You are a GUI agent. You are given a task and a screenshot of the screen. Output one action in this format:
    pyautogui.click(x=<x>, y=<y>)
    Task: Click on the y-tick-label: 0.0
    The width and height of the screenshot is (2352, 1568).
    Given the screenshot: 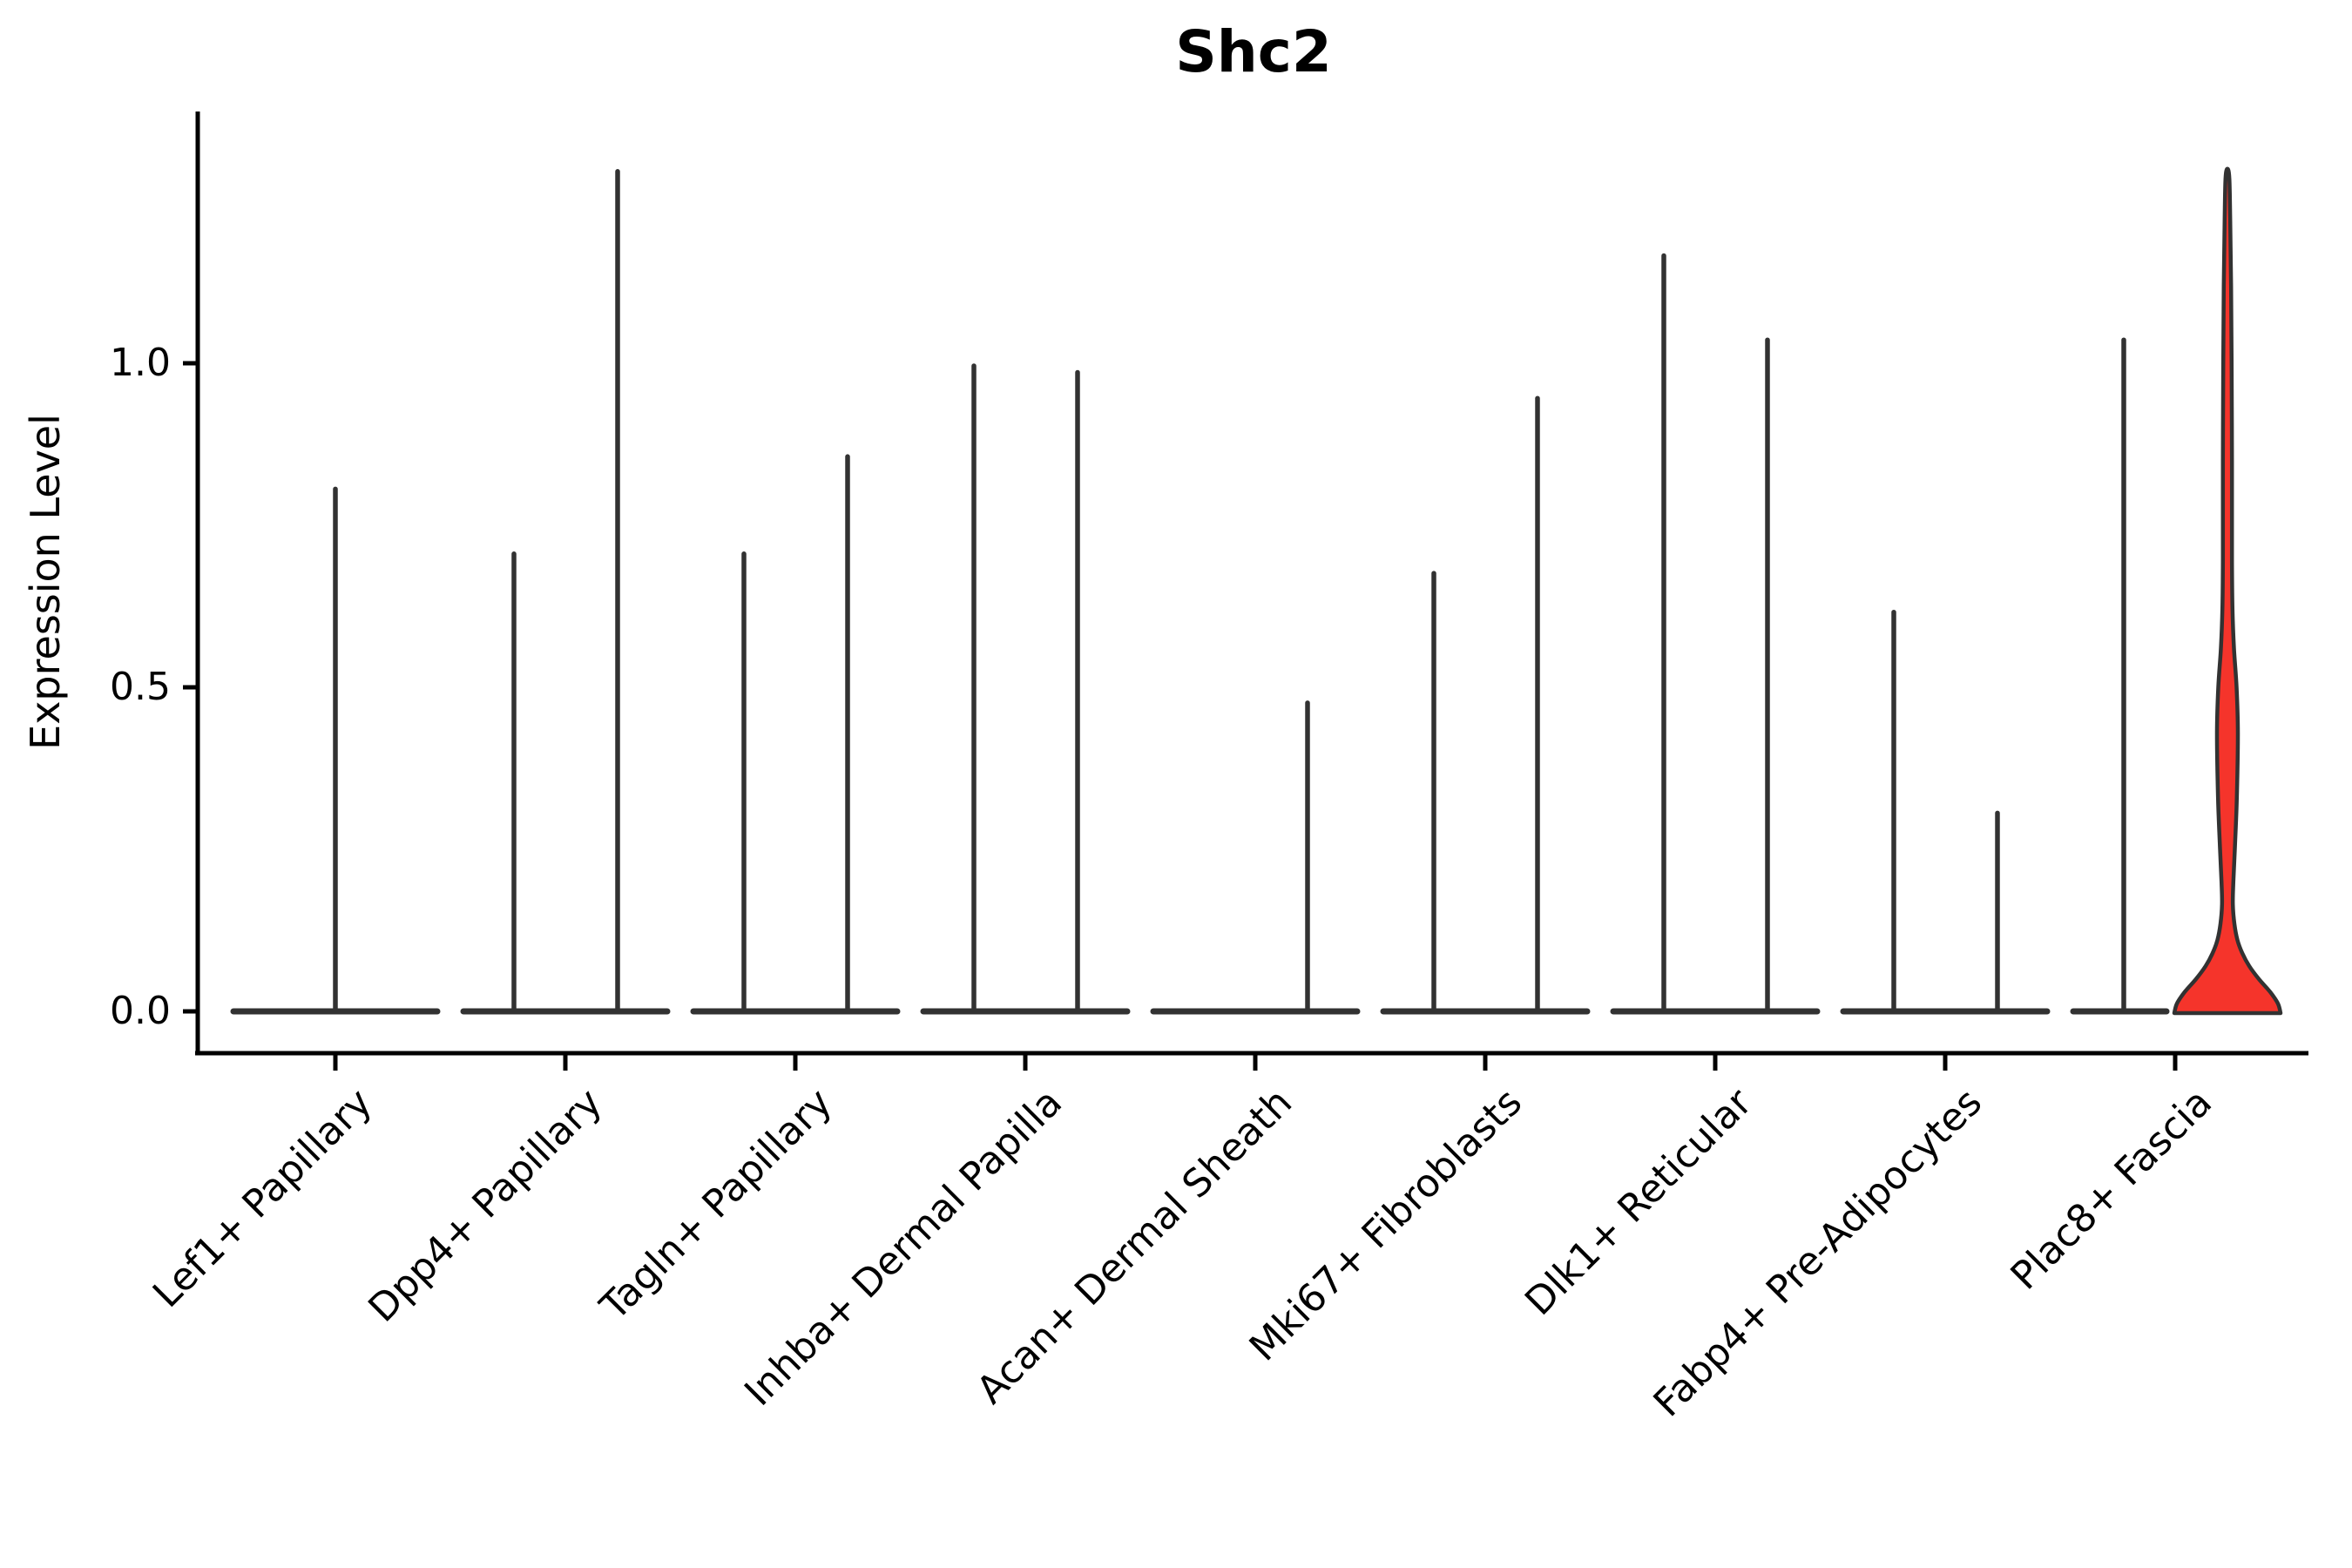 What is the action you would take?
    pyautogui.click(x=140, y=1011)
    